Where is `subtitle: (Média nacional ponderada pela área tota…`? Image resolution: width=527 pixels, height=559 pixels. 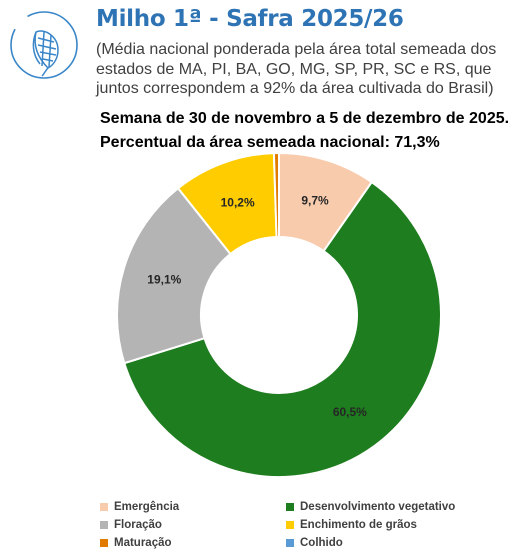 subtitle: (Média nacional ponderada pela área tota… is located at coordinates (296, 69).